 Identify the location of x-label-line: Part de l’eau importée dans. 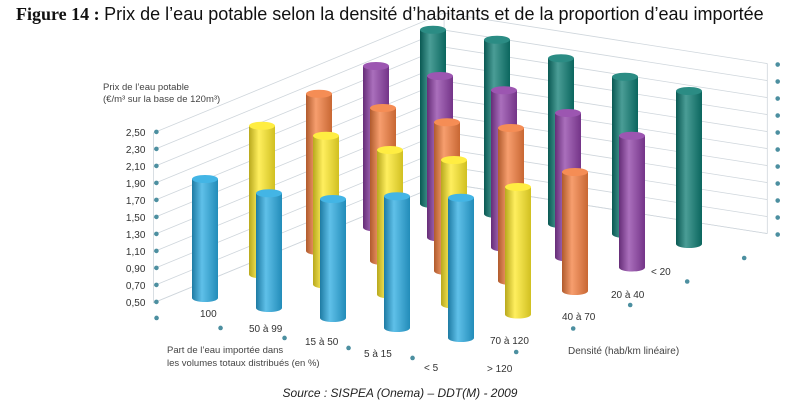
(225, 350).